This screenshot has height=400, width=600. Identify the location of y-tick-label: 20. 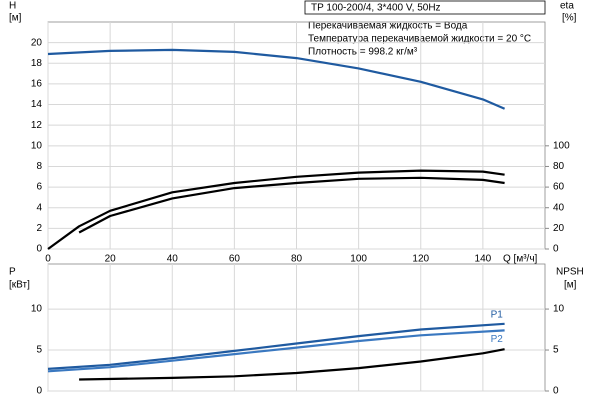
(37, 42).